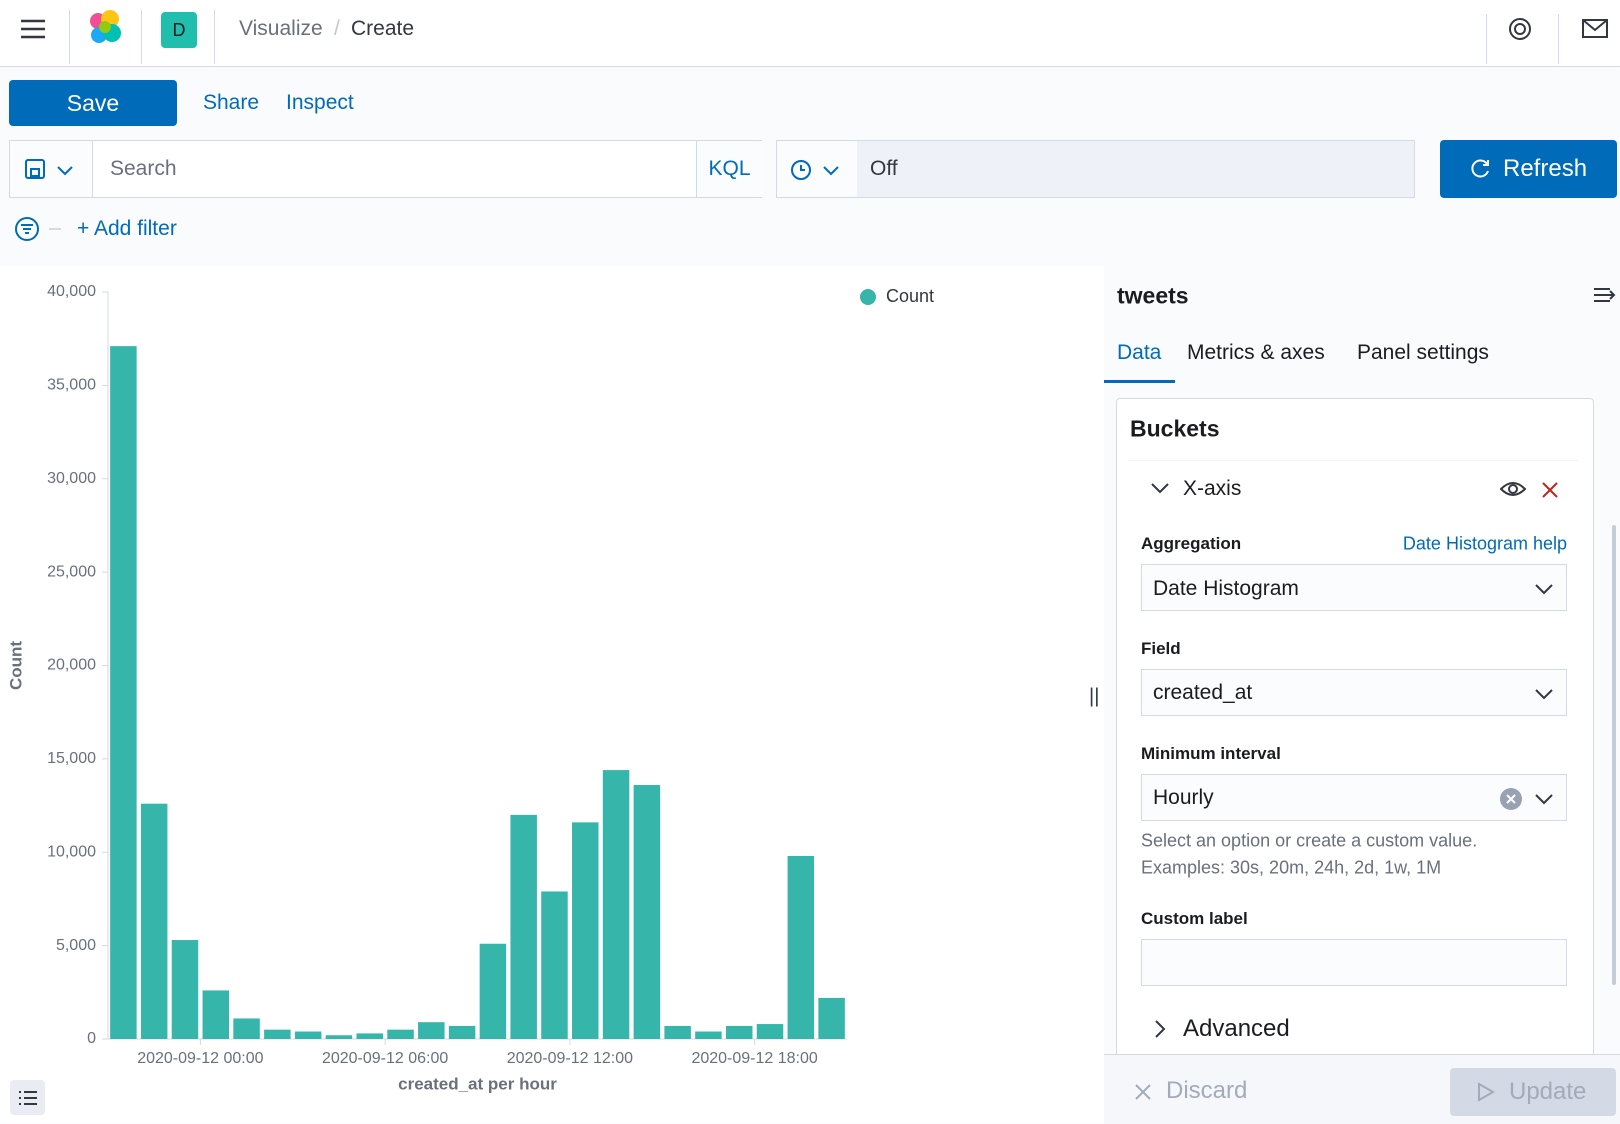 The height and width of the screenshot is (1124, 1620). I want to click on remove-icon, so click(1550, 490).